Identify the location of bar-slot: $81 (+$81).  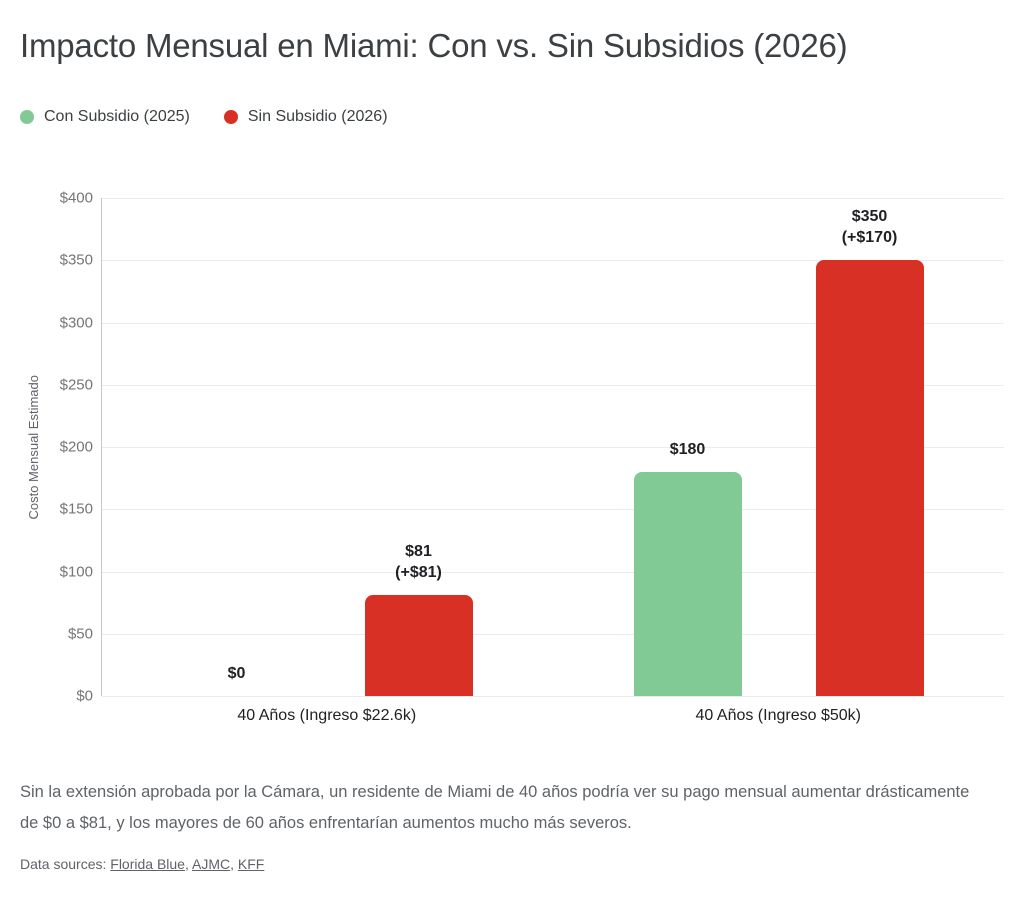
(418, 447).